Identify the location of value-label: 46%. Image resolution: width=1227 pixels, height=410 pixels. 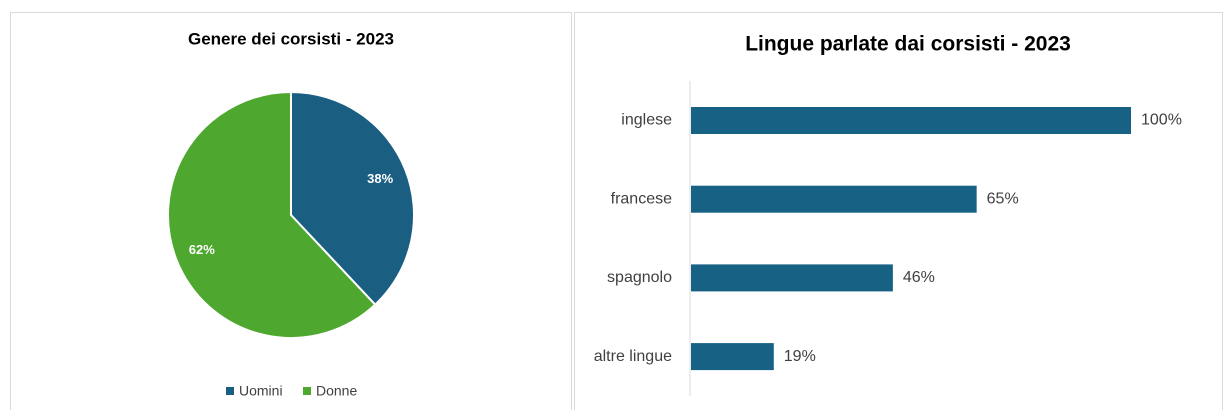
(919, 277).